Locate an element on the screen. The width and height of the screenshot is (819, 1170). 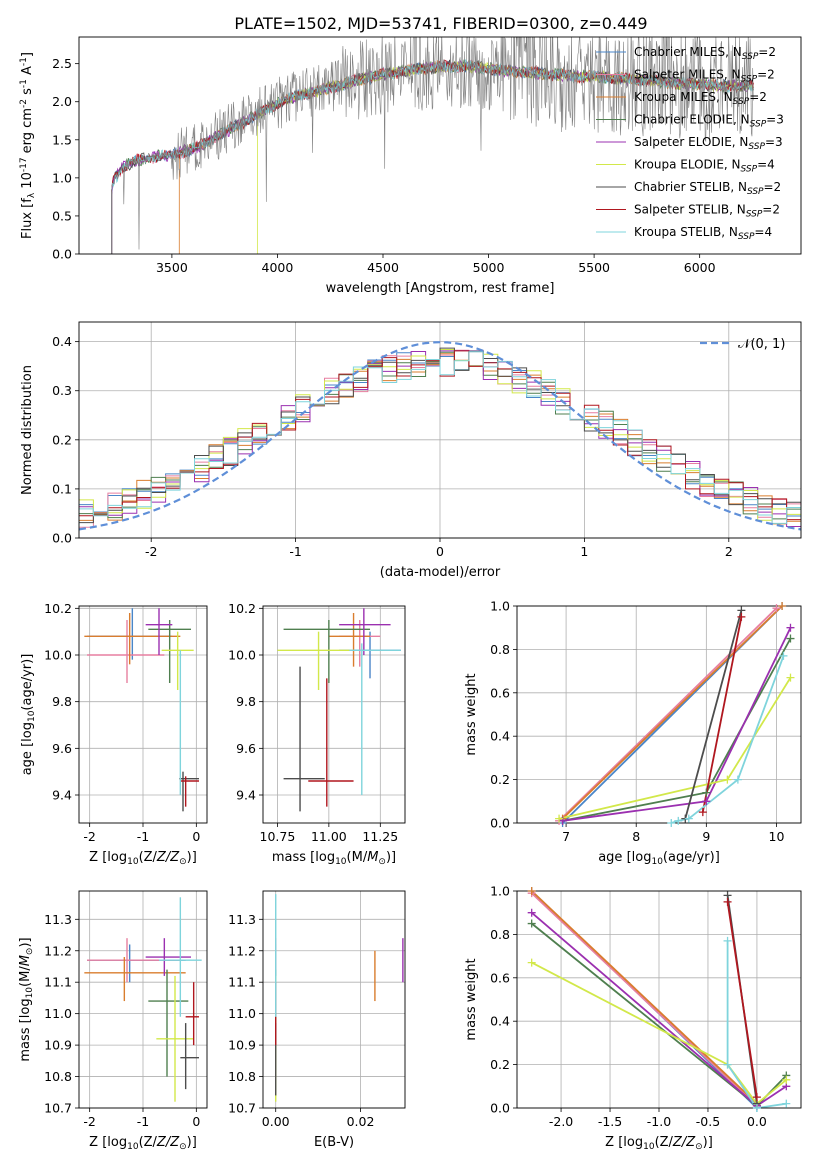
y-tick-label: 11.0 is located at coordinates (242, 1013).